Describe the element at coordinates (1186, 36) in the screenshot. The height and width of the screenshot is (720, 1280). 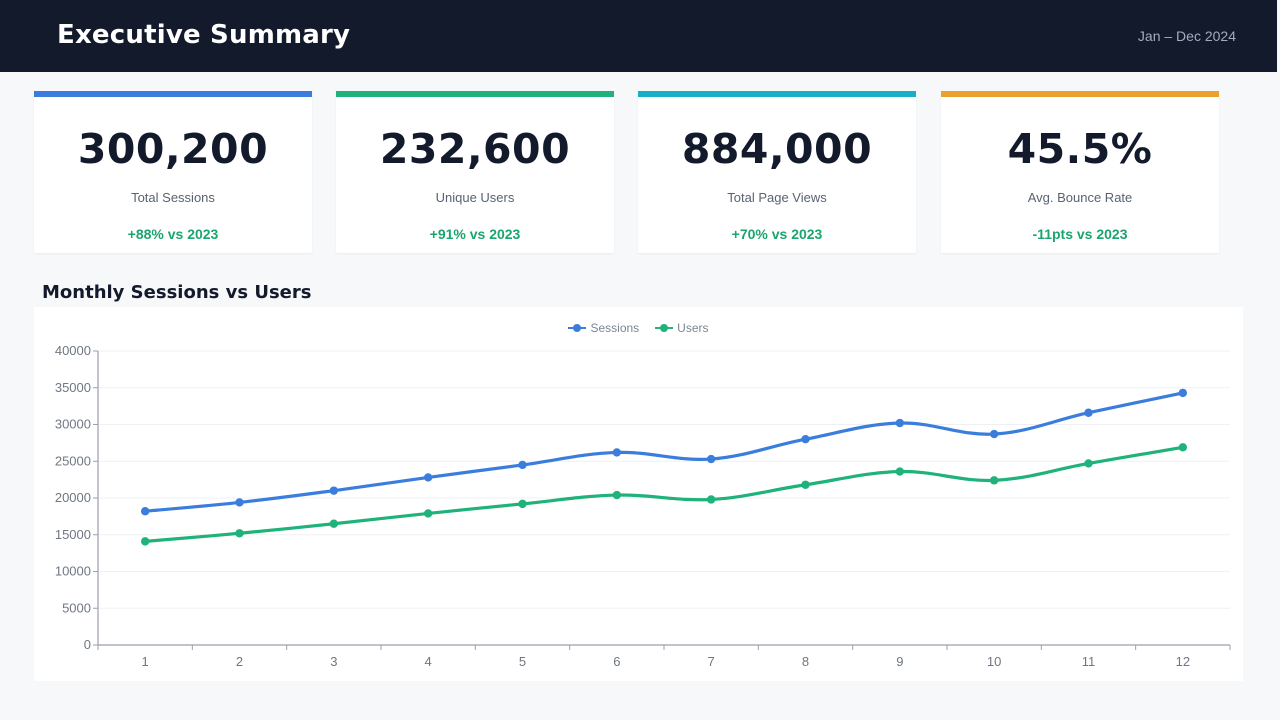
I see `date-range: Jan – Dec 2024` at that location.